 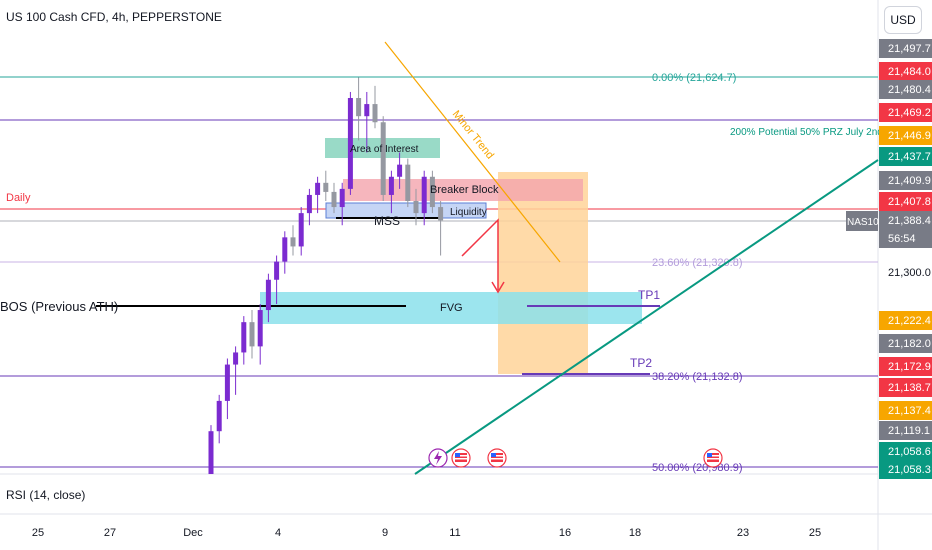 What do you see at coordinates (909, 202) in the screenshot?
I see `price-label: 21,407.8` at bounding box center [909, 202].